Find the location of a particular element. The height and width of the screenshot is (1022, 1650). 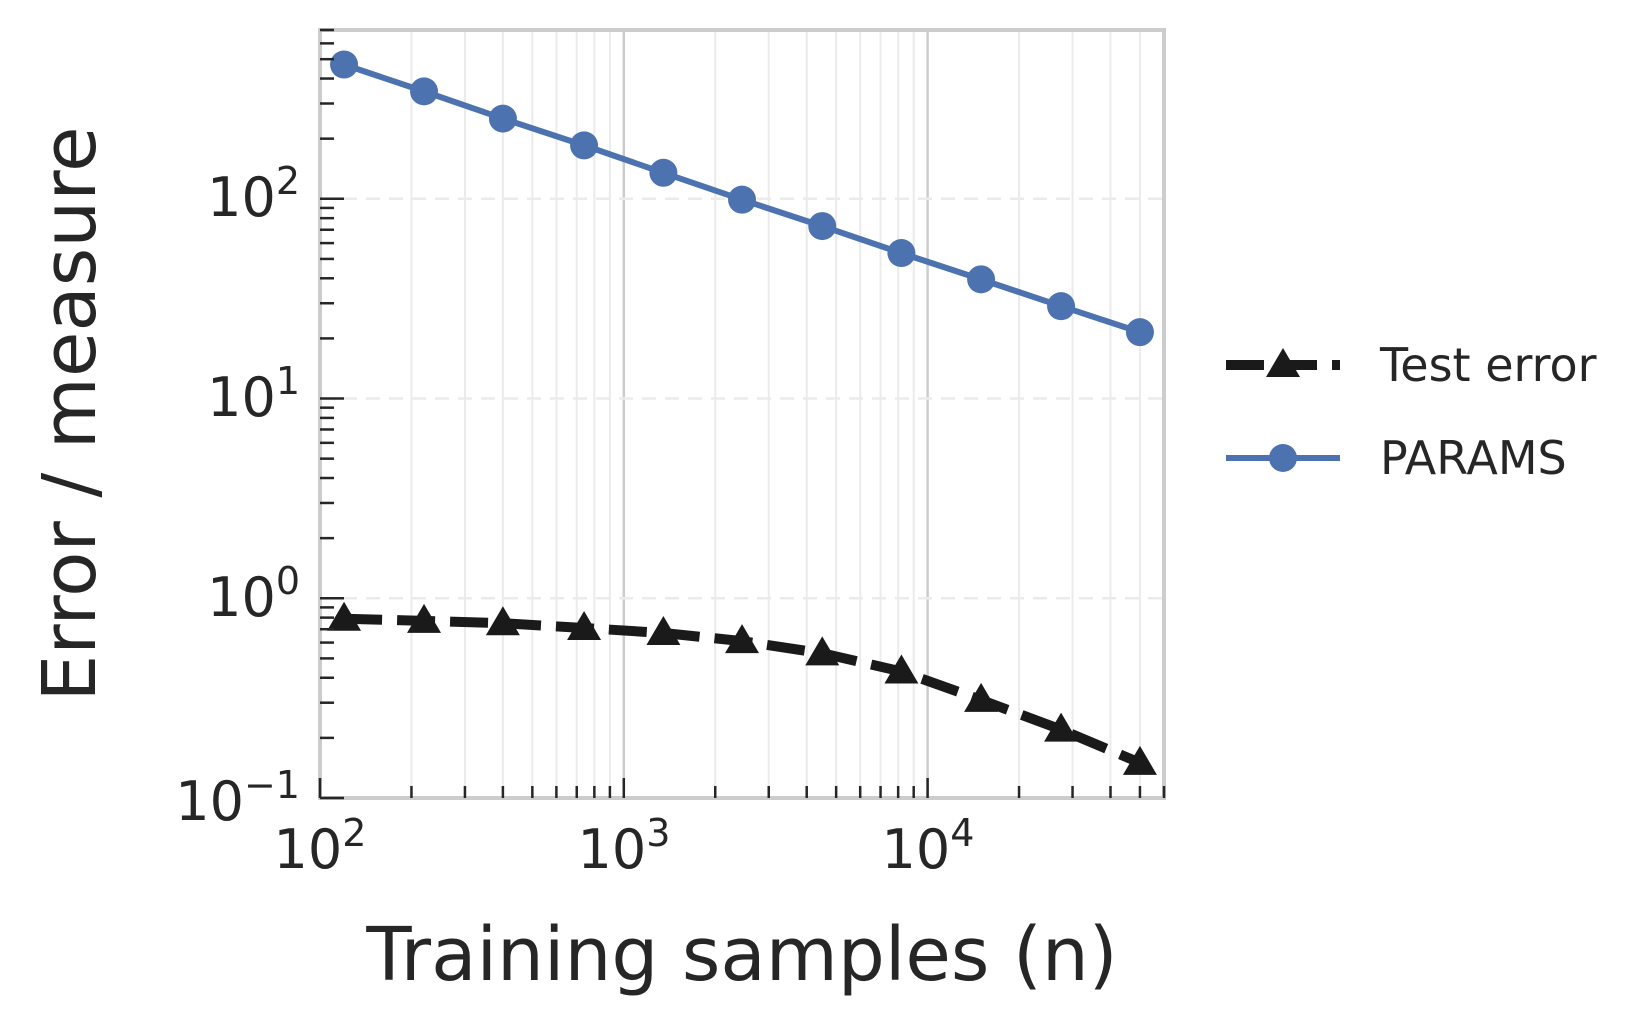

legend-marker-circle is located at coordinates (1283, 458).